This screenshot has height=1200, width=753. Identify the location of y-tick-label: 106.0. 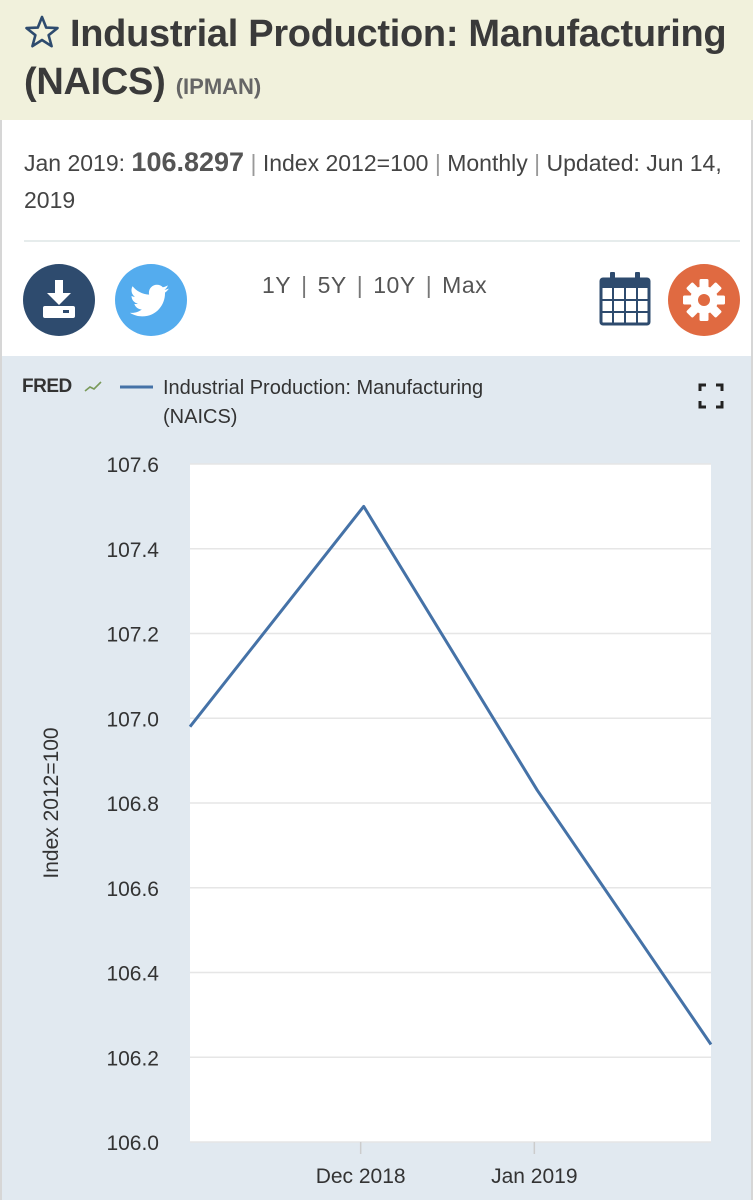
(132, 1143).